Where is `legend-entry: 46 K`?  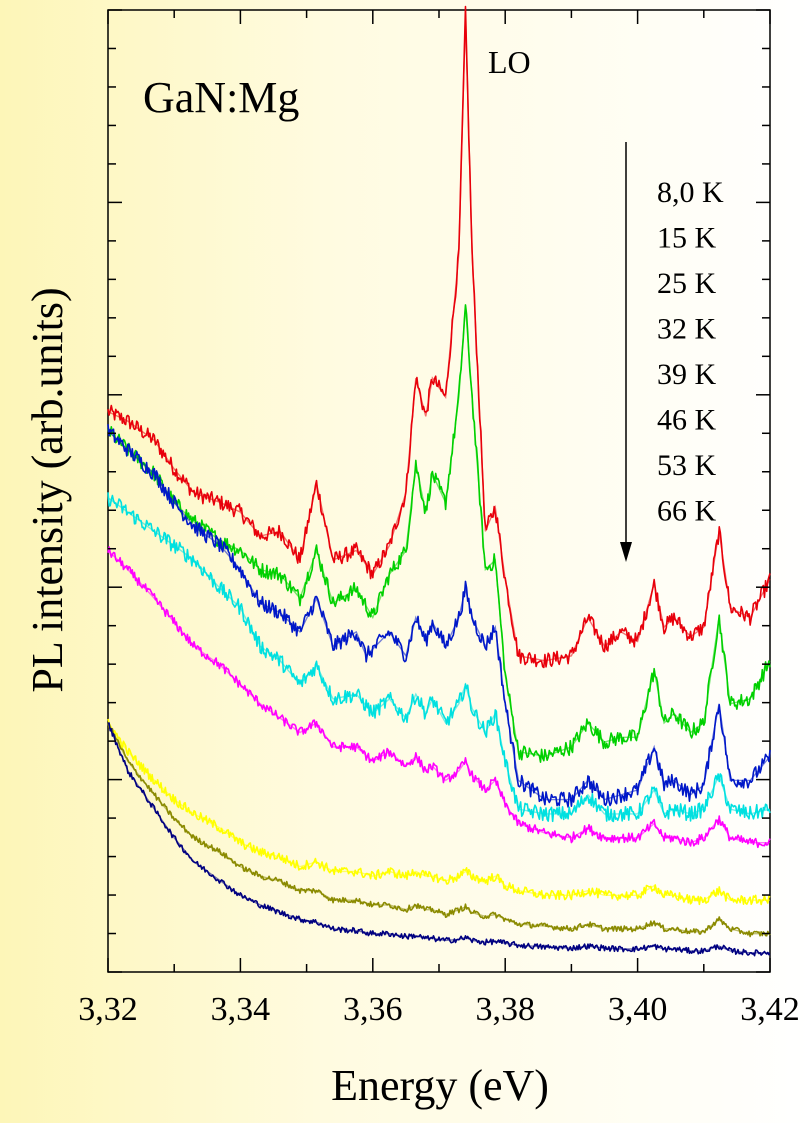
legend-entry: 46 K is located at coordinates (687, 420).